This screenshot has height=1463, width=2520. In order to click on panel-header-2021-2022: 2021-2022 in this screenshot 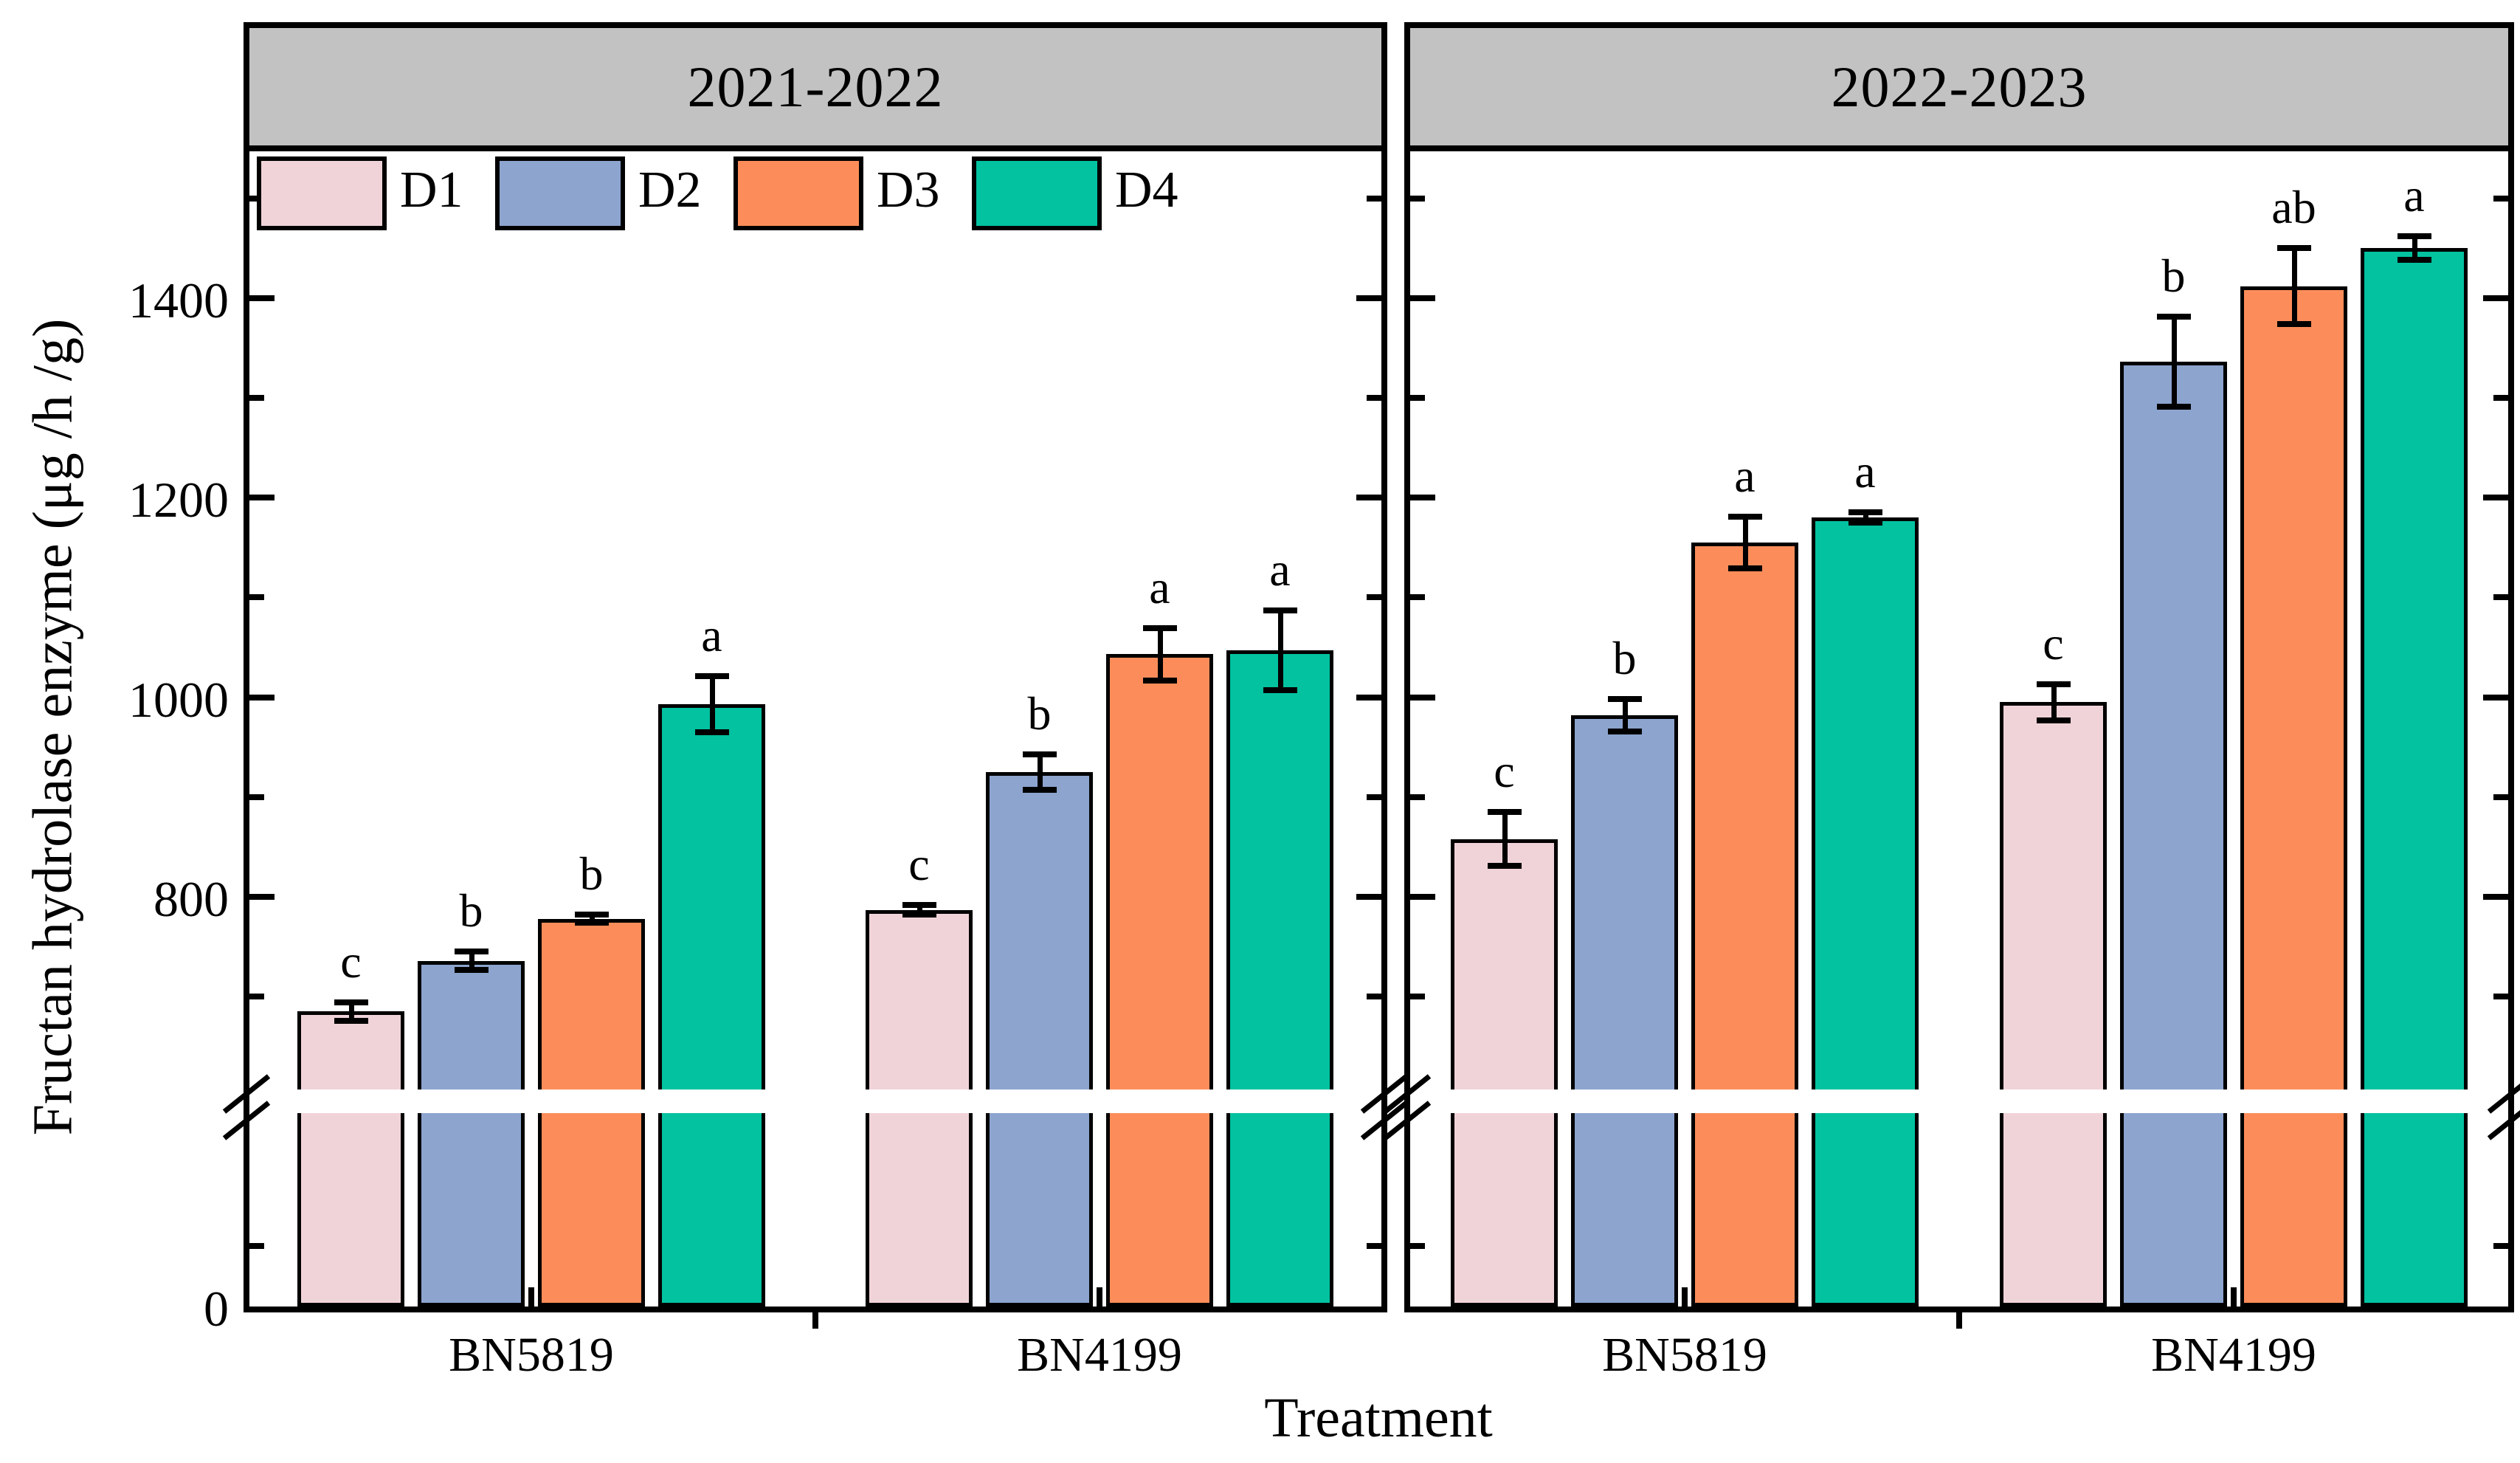, I will do `click(815, 89)`.